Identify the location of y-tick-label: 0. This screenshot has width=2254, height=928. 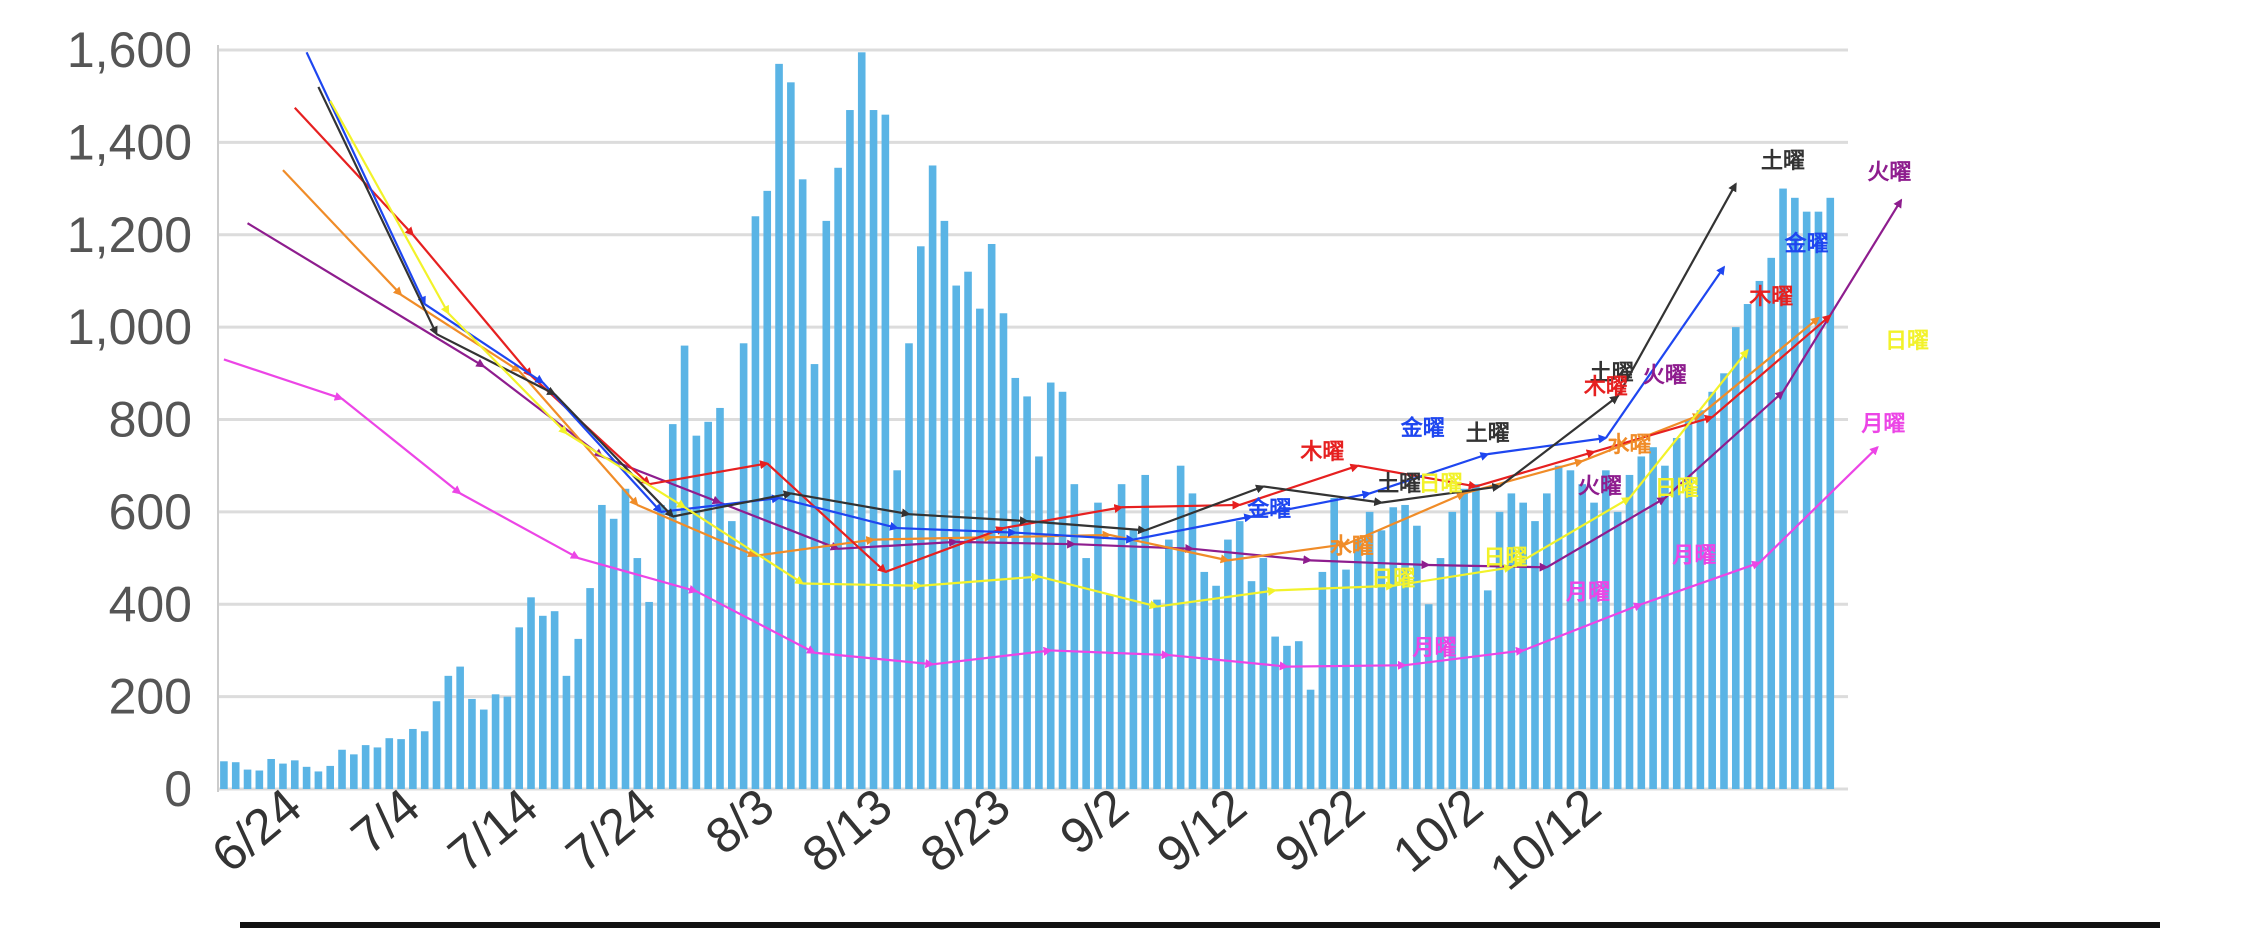
(178, 789).